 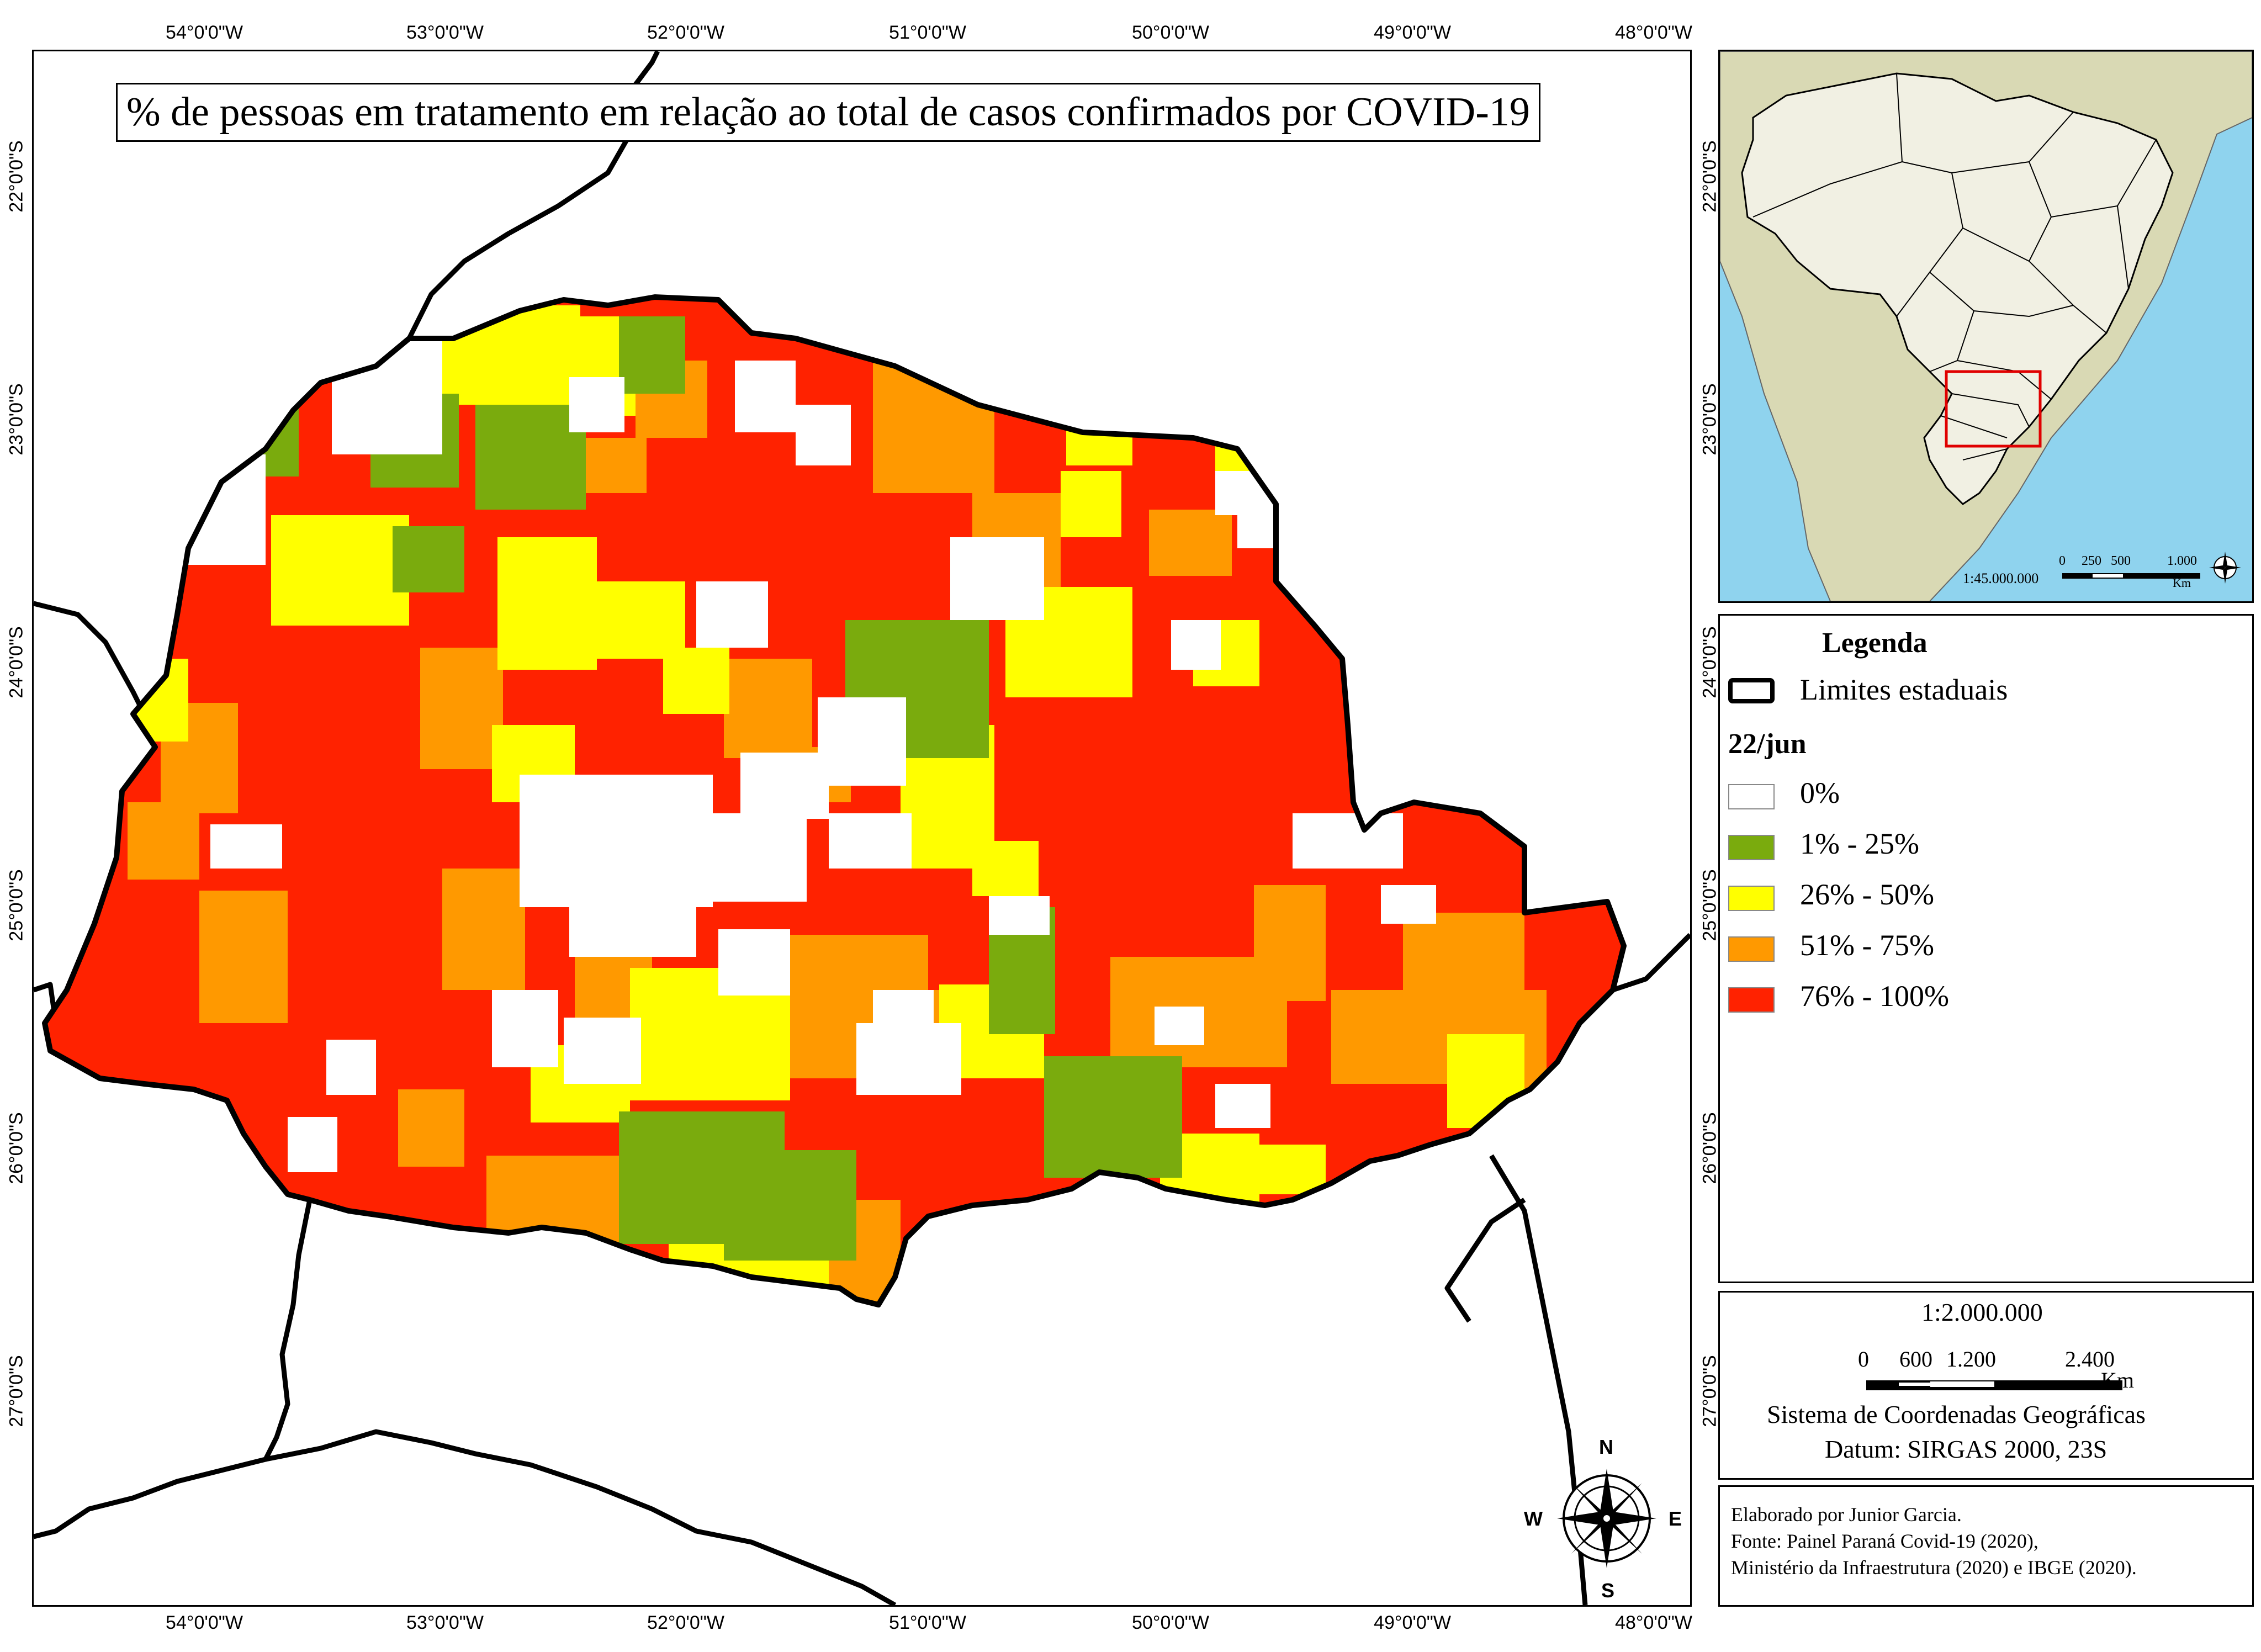 What do you see at coordinates (1864, 1359) in the screenshot?
I see `scale-label: 0` at bounding box center [1864, 1359].